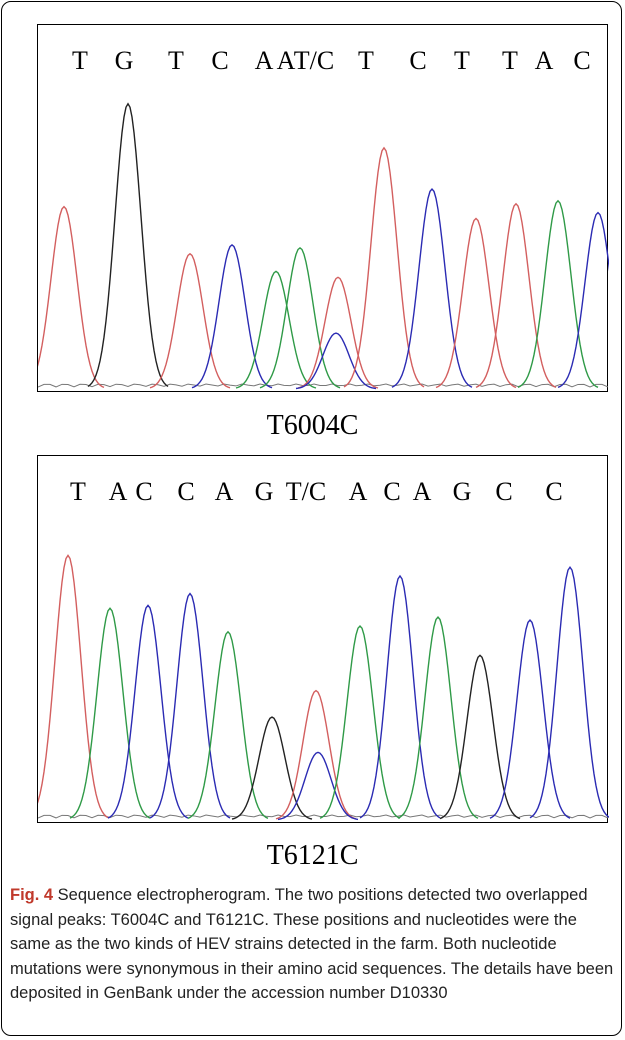  What do you see at coordinates (312, 855) in the screenshot?
I see `panel-label-2: T6121C` at bounding box center [312, 855].